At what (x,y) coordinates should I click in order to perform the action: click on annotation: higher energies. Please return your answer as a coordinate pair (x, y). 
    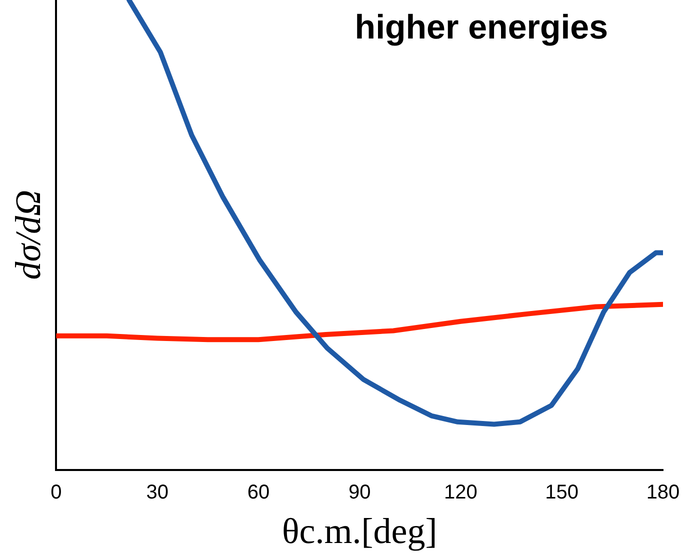
    Looking at the image, I should click on (481, 27).